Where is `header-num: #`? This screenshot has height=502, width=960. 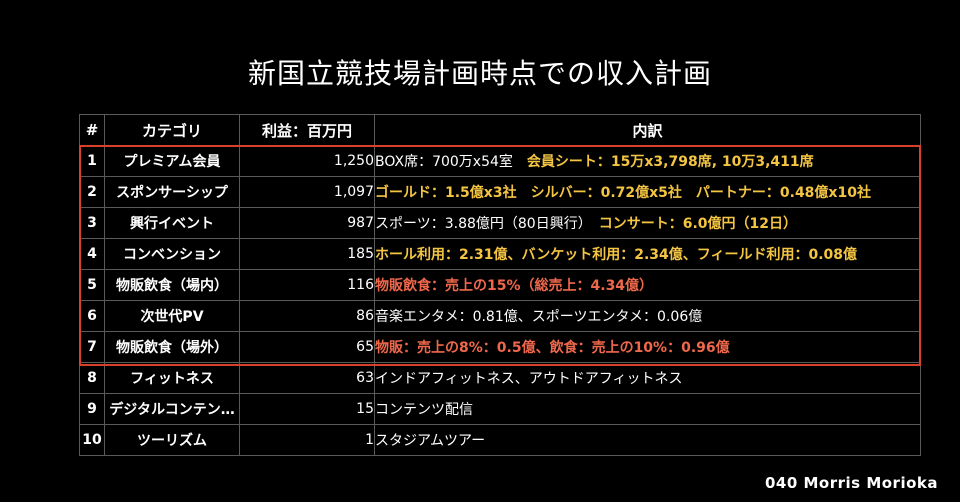
header-num: # is located at coordinates (92, 130).